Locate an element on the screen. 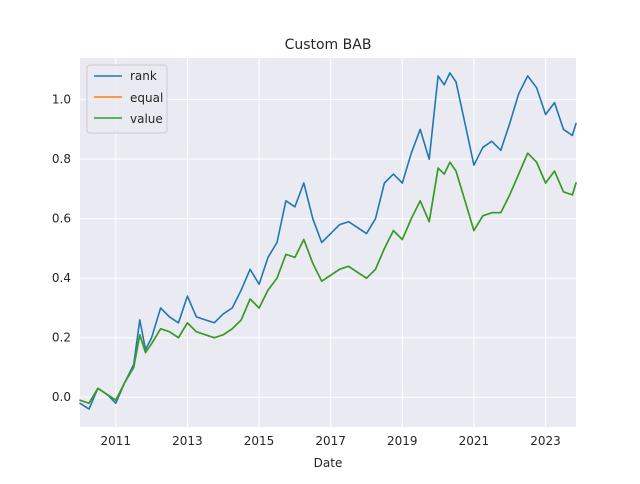  y-tick-label: 1.0 is located at coordinates (61, 100).